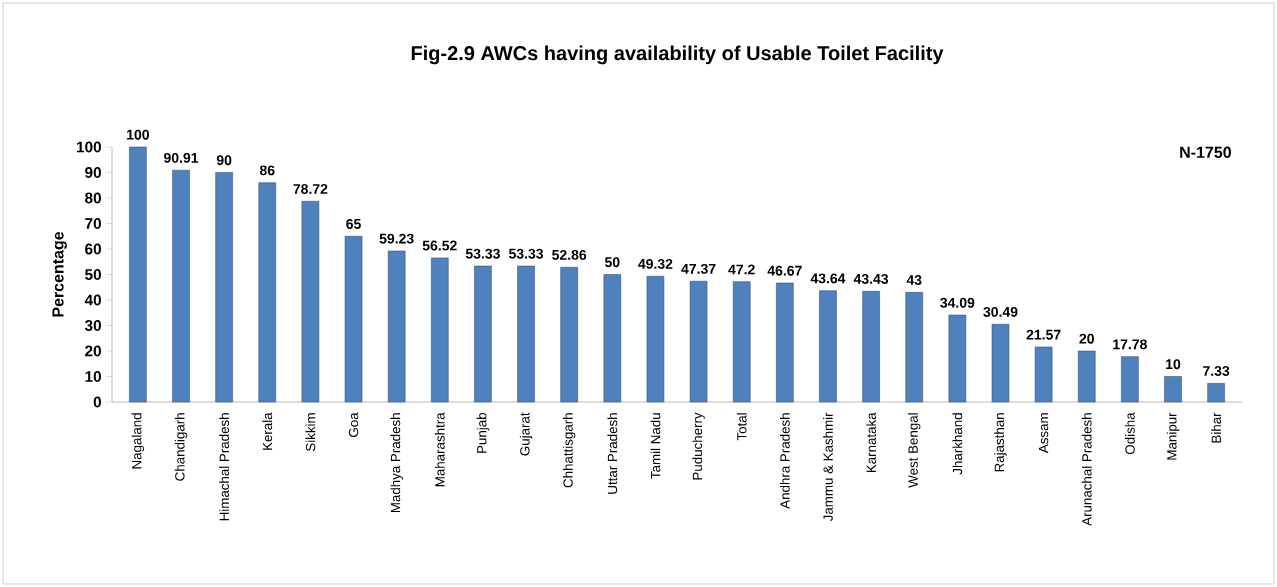 Image resolution: width=1277 pixels, height=587 pixels. I want to click on x-tick-label: Madhya Pradesh, so click(396, 463).